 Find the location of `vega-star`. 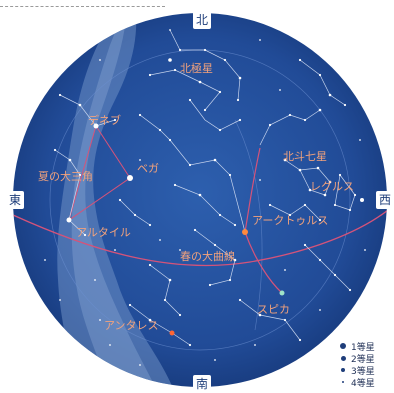

vega-star is located at coordinates (130, 178).